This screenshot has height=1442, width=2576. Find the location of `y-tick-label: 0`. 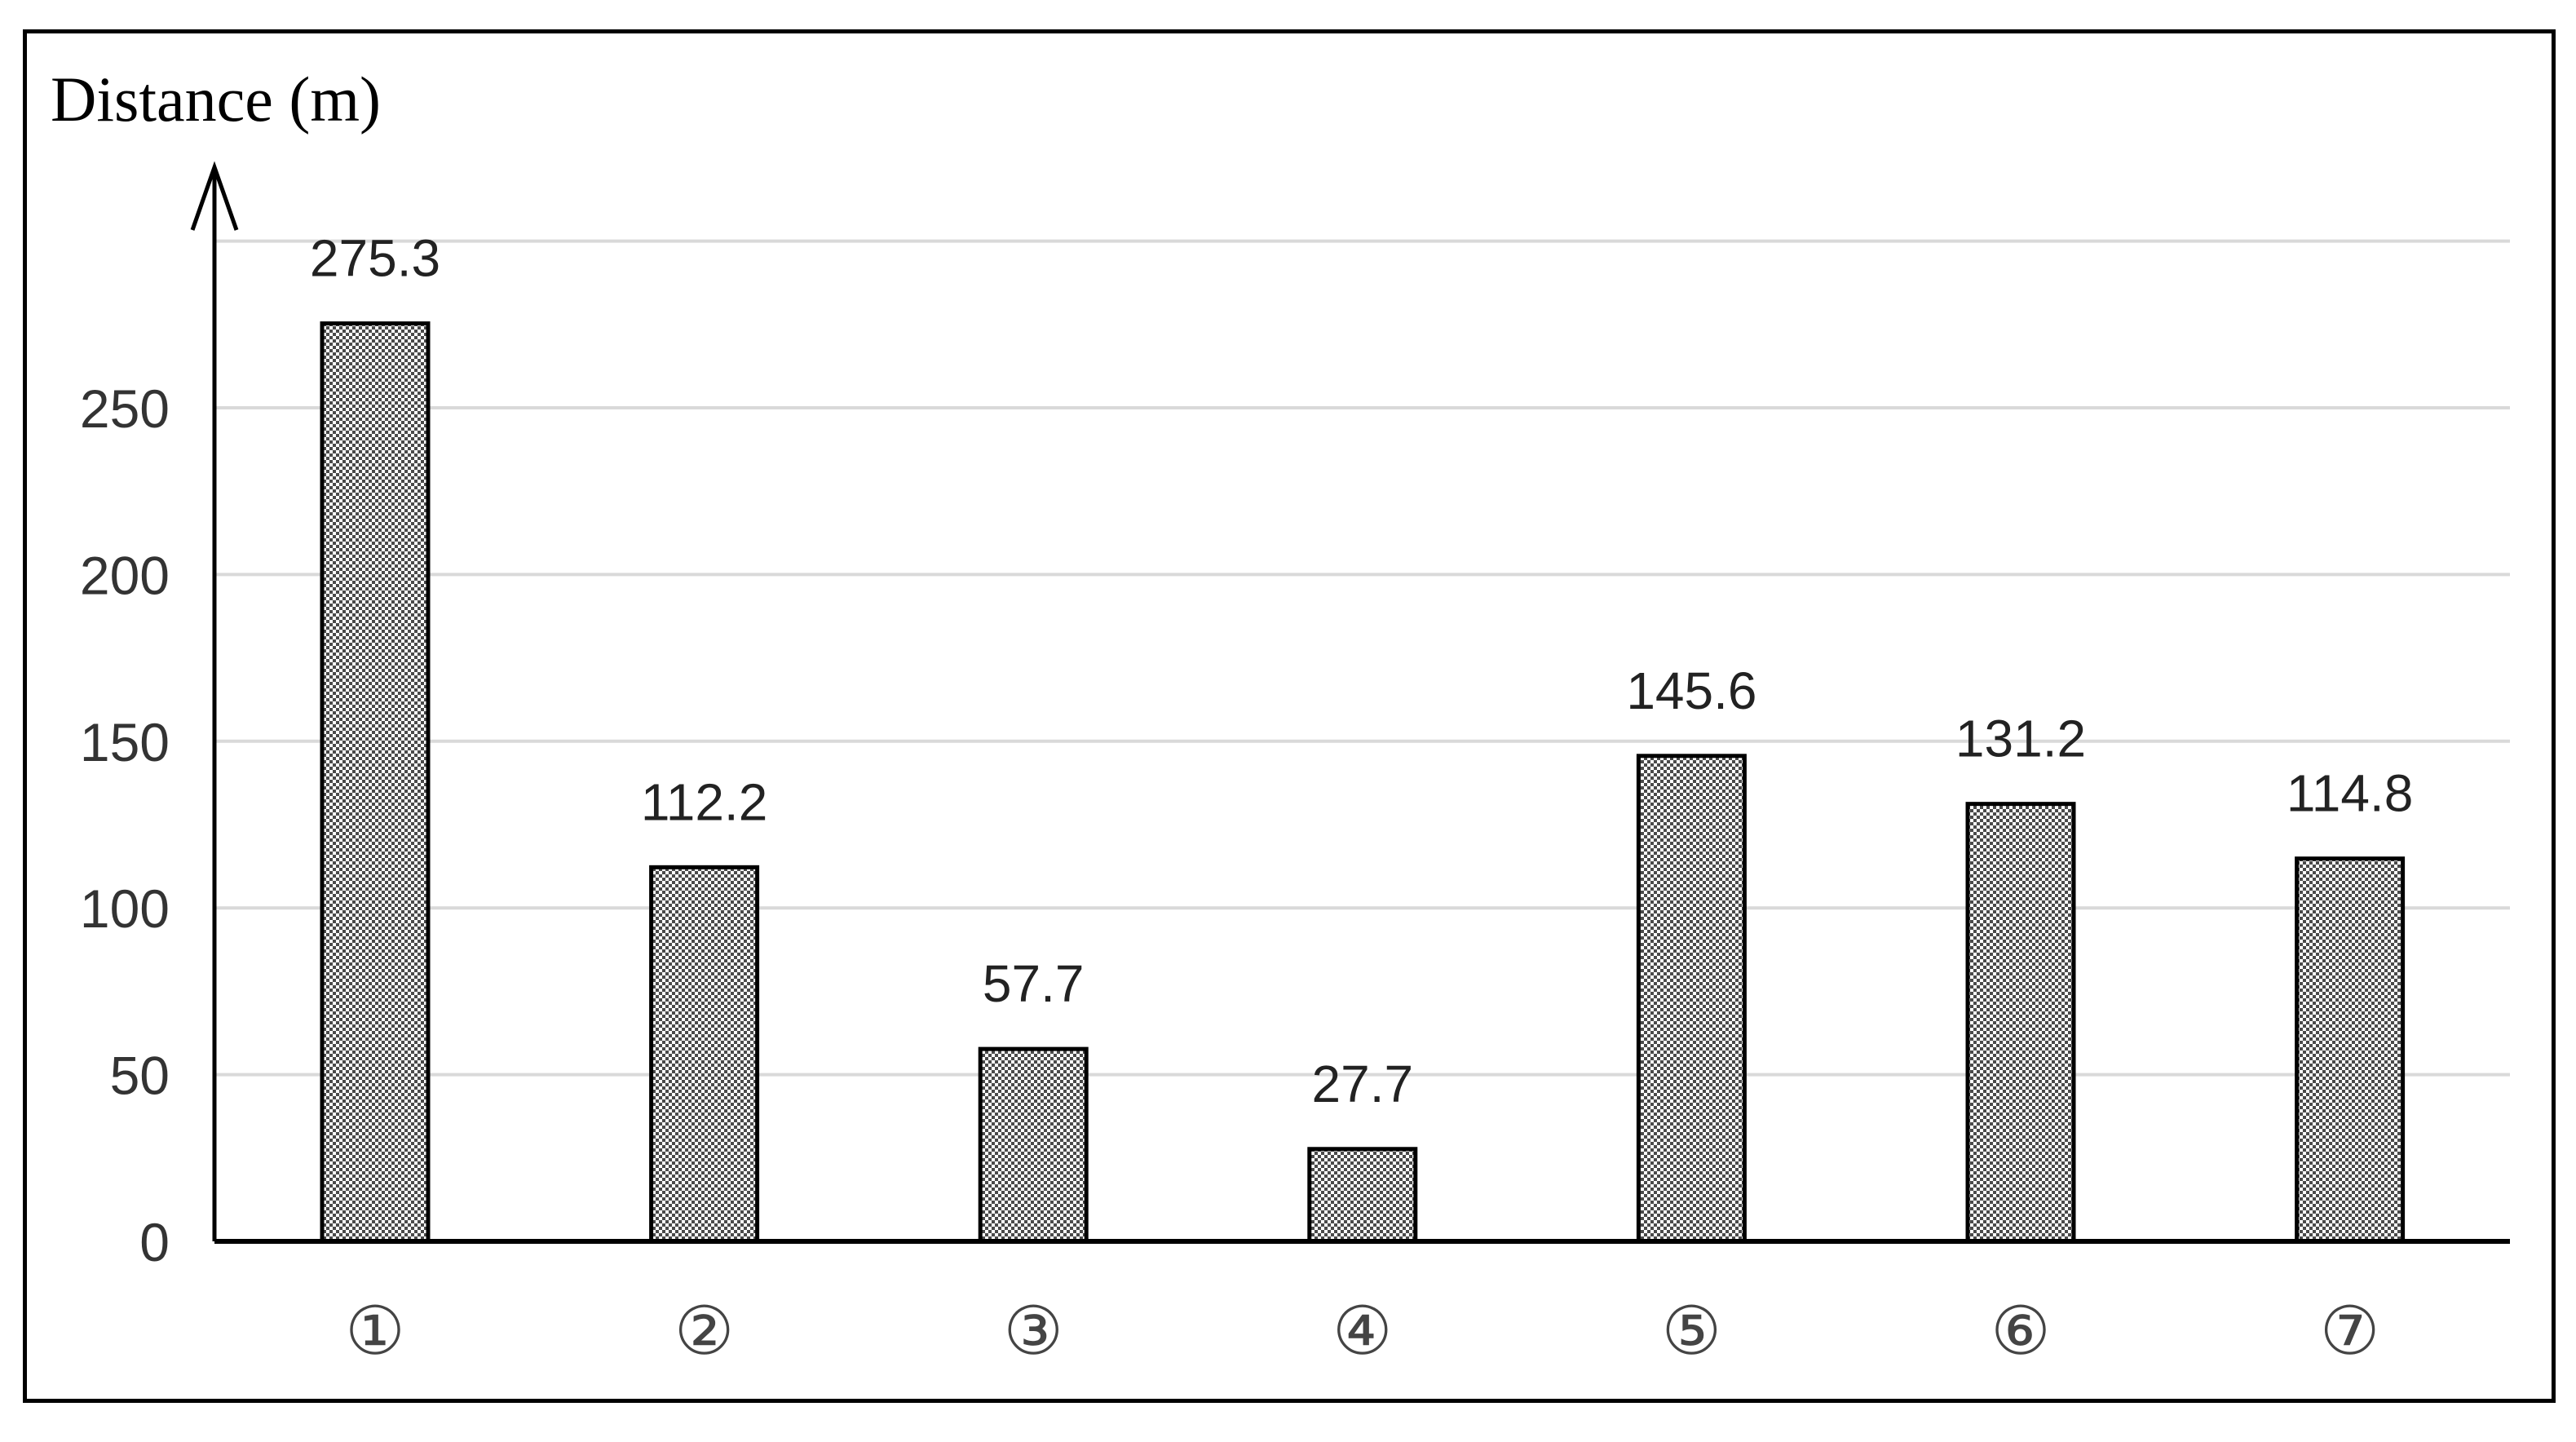

y-tick-label: 0 is located at coordinates (154, 1242).